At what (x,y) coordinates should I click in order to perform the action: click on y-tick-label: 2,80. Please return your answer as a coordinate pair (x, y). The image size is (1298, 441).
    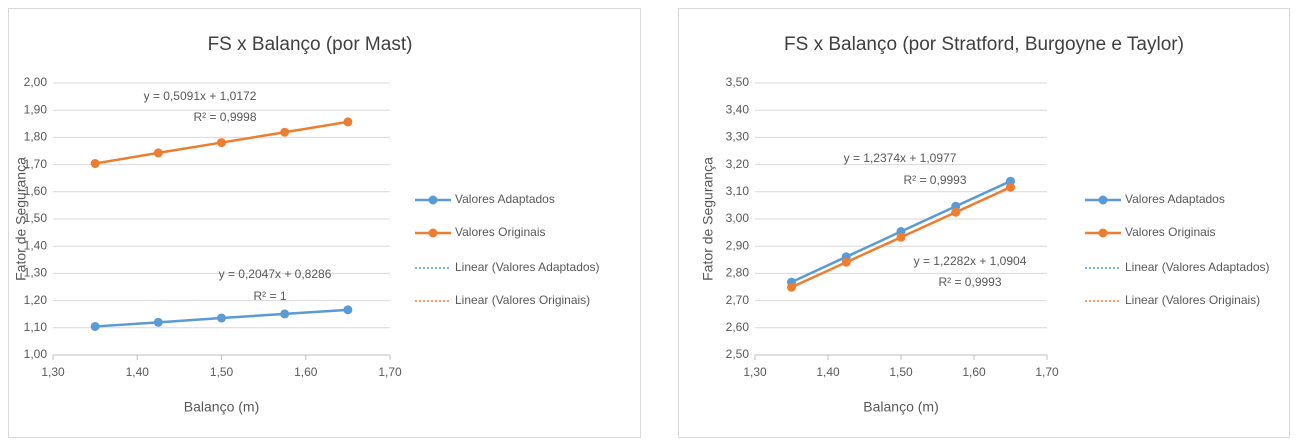
    Looking at the image, I should click on (738, 273).